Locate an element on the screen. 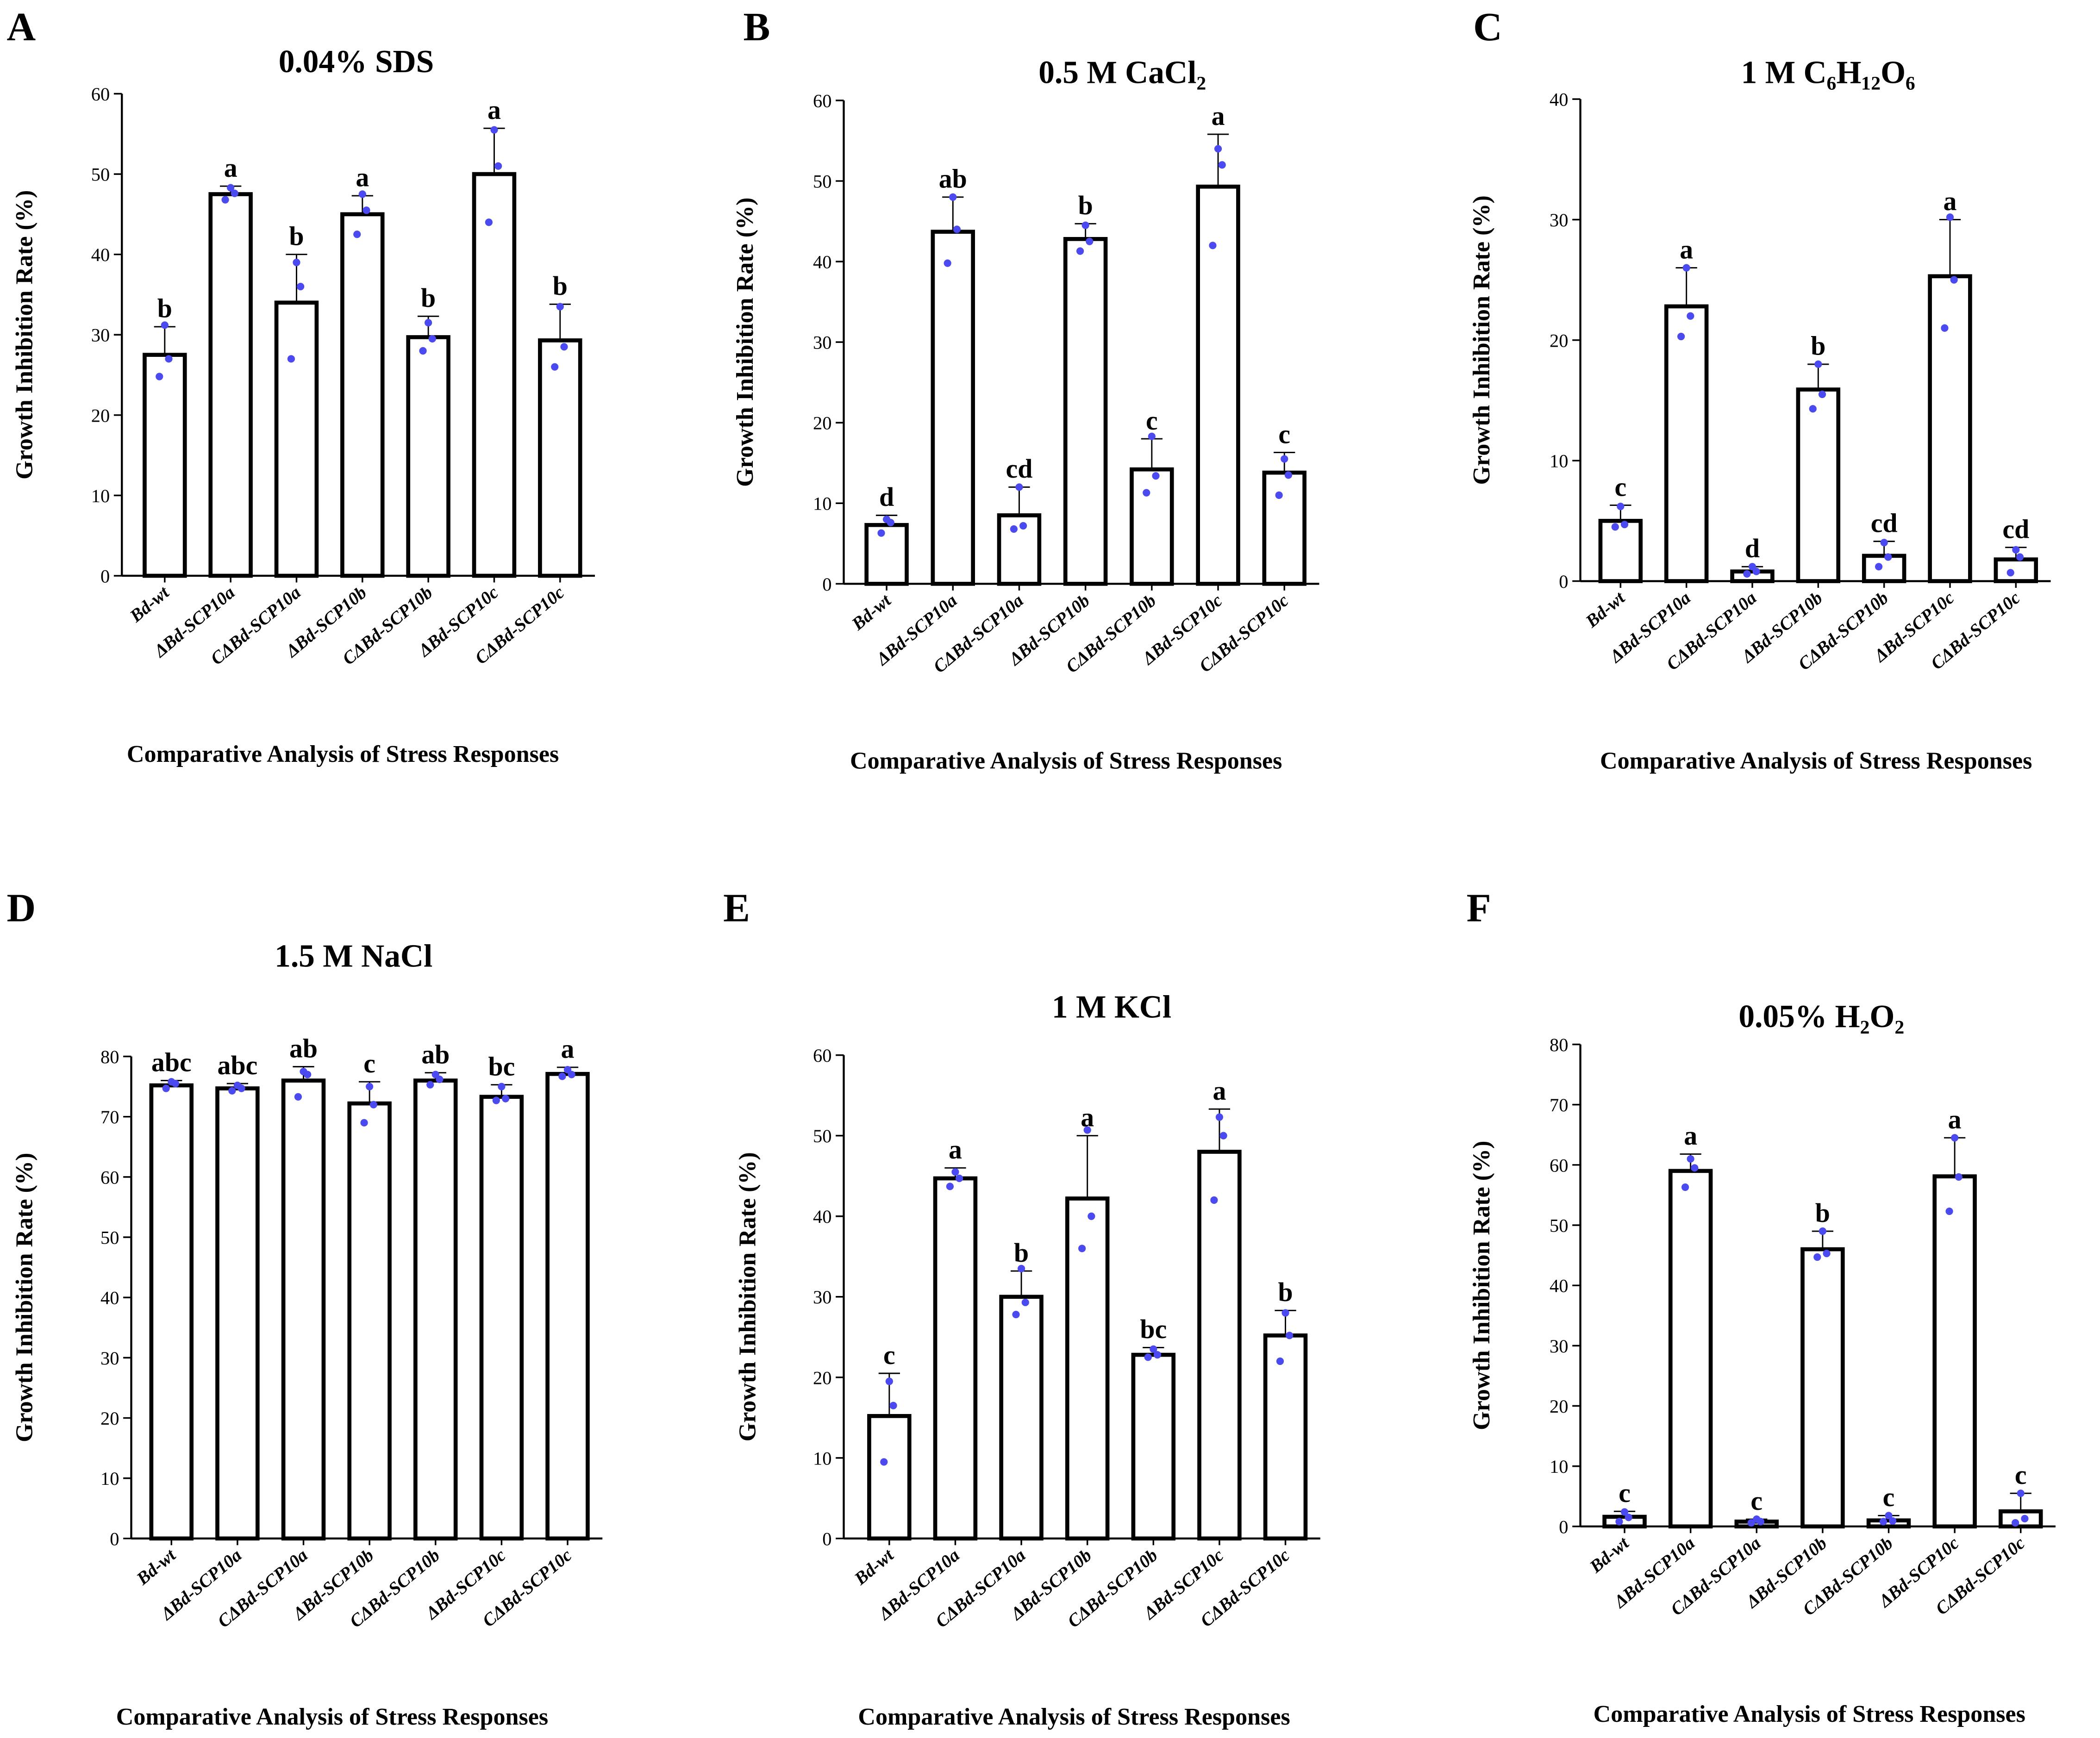 The height and width of the screenshot is (1738, 2100). panel-letter: A is located at coordinates (21, 27).